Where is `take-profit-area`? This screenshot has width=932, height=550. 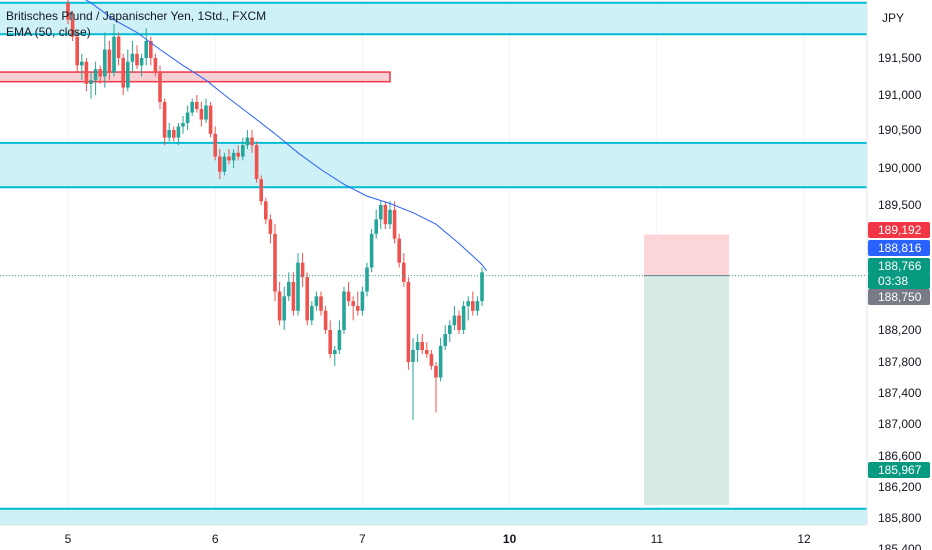
take-profit-area is located at coordinates (686, 390).